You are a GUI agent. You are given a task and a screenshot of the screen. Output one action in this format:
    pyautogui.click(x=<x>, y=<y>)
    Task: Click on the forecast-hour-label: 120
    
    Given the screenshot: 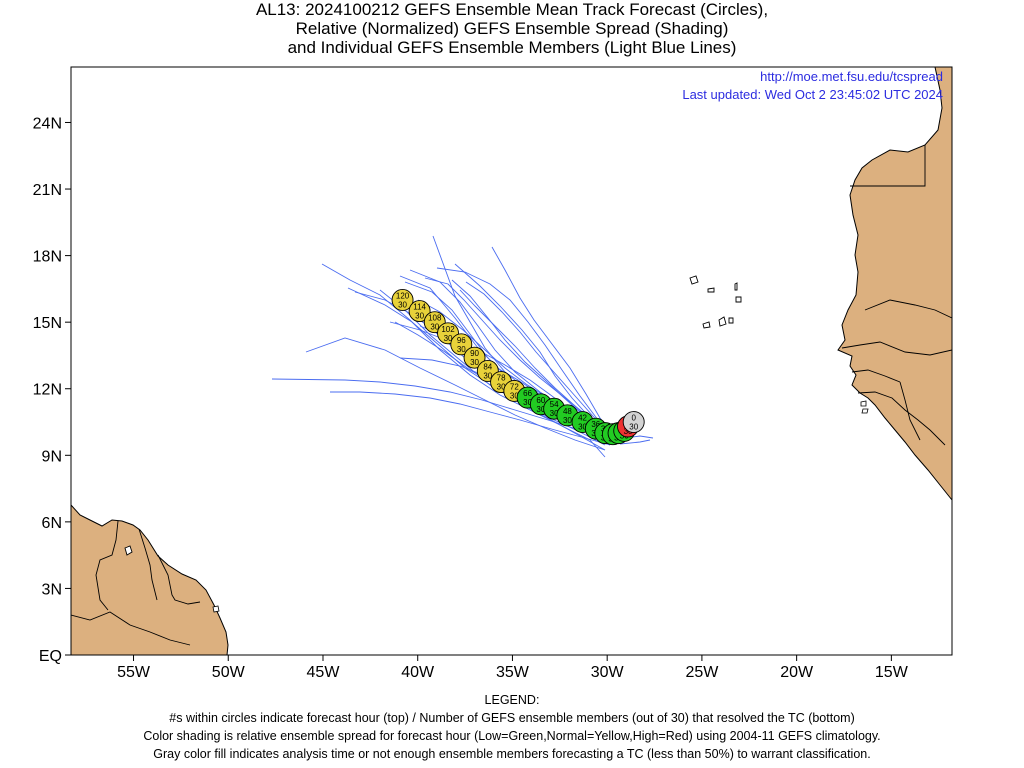 What is the action you would take?
    pyautogui.click(x=403, y=295)
    